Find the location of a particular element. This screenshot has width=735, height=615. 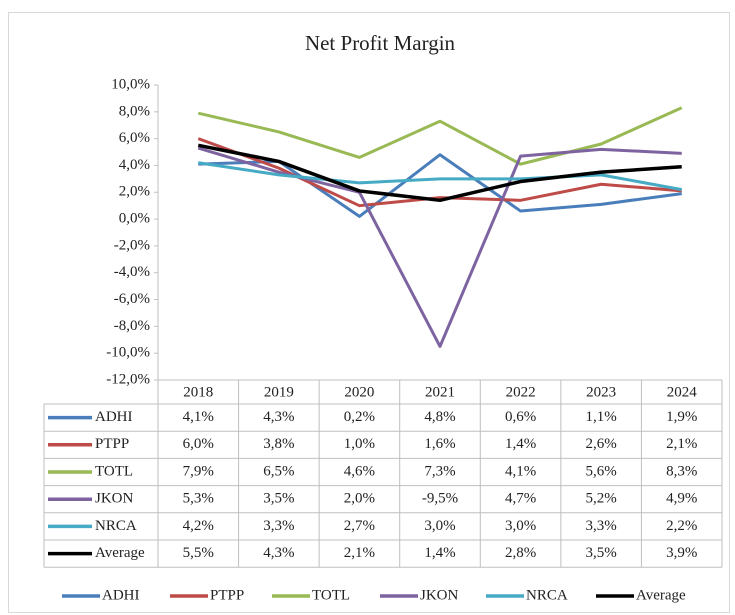

y-tick-label: 6,0% is located at coordinates (134, 138).